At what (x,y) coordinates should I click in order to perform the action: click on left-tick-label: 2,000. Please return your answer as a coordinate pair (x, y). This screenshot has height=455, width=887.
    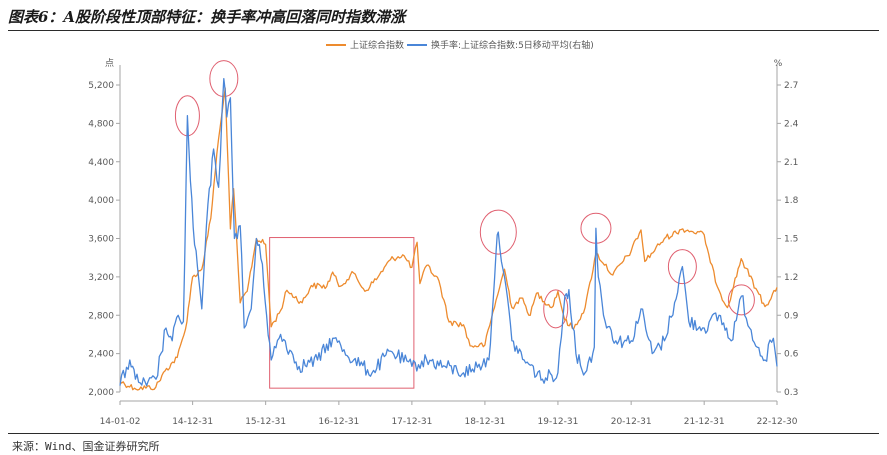
    Looking at the image, I should click on (101, 393).